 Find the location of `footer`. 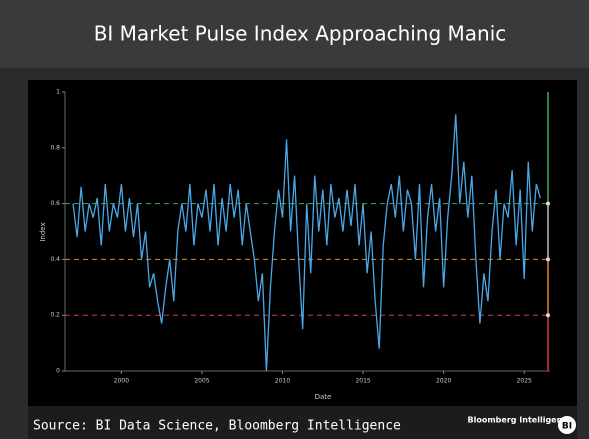

footer is located at coordinates (302, 422).